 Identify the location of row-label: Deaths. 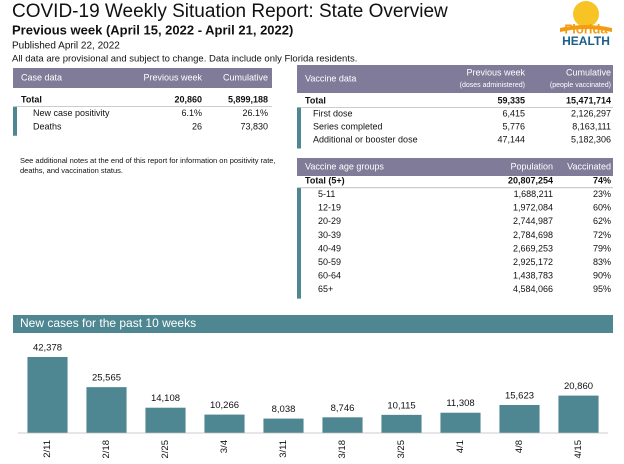
(47, 126).